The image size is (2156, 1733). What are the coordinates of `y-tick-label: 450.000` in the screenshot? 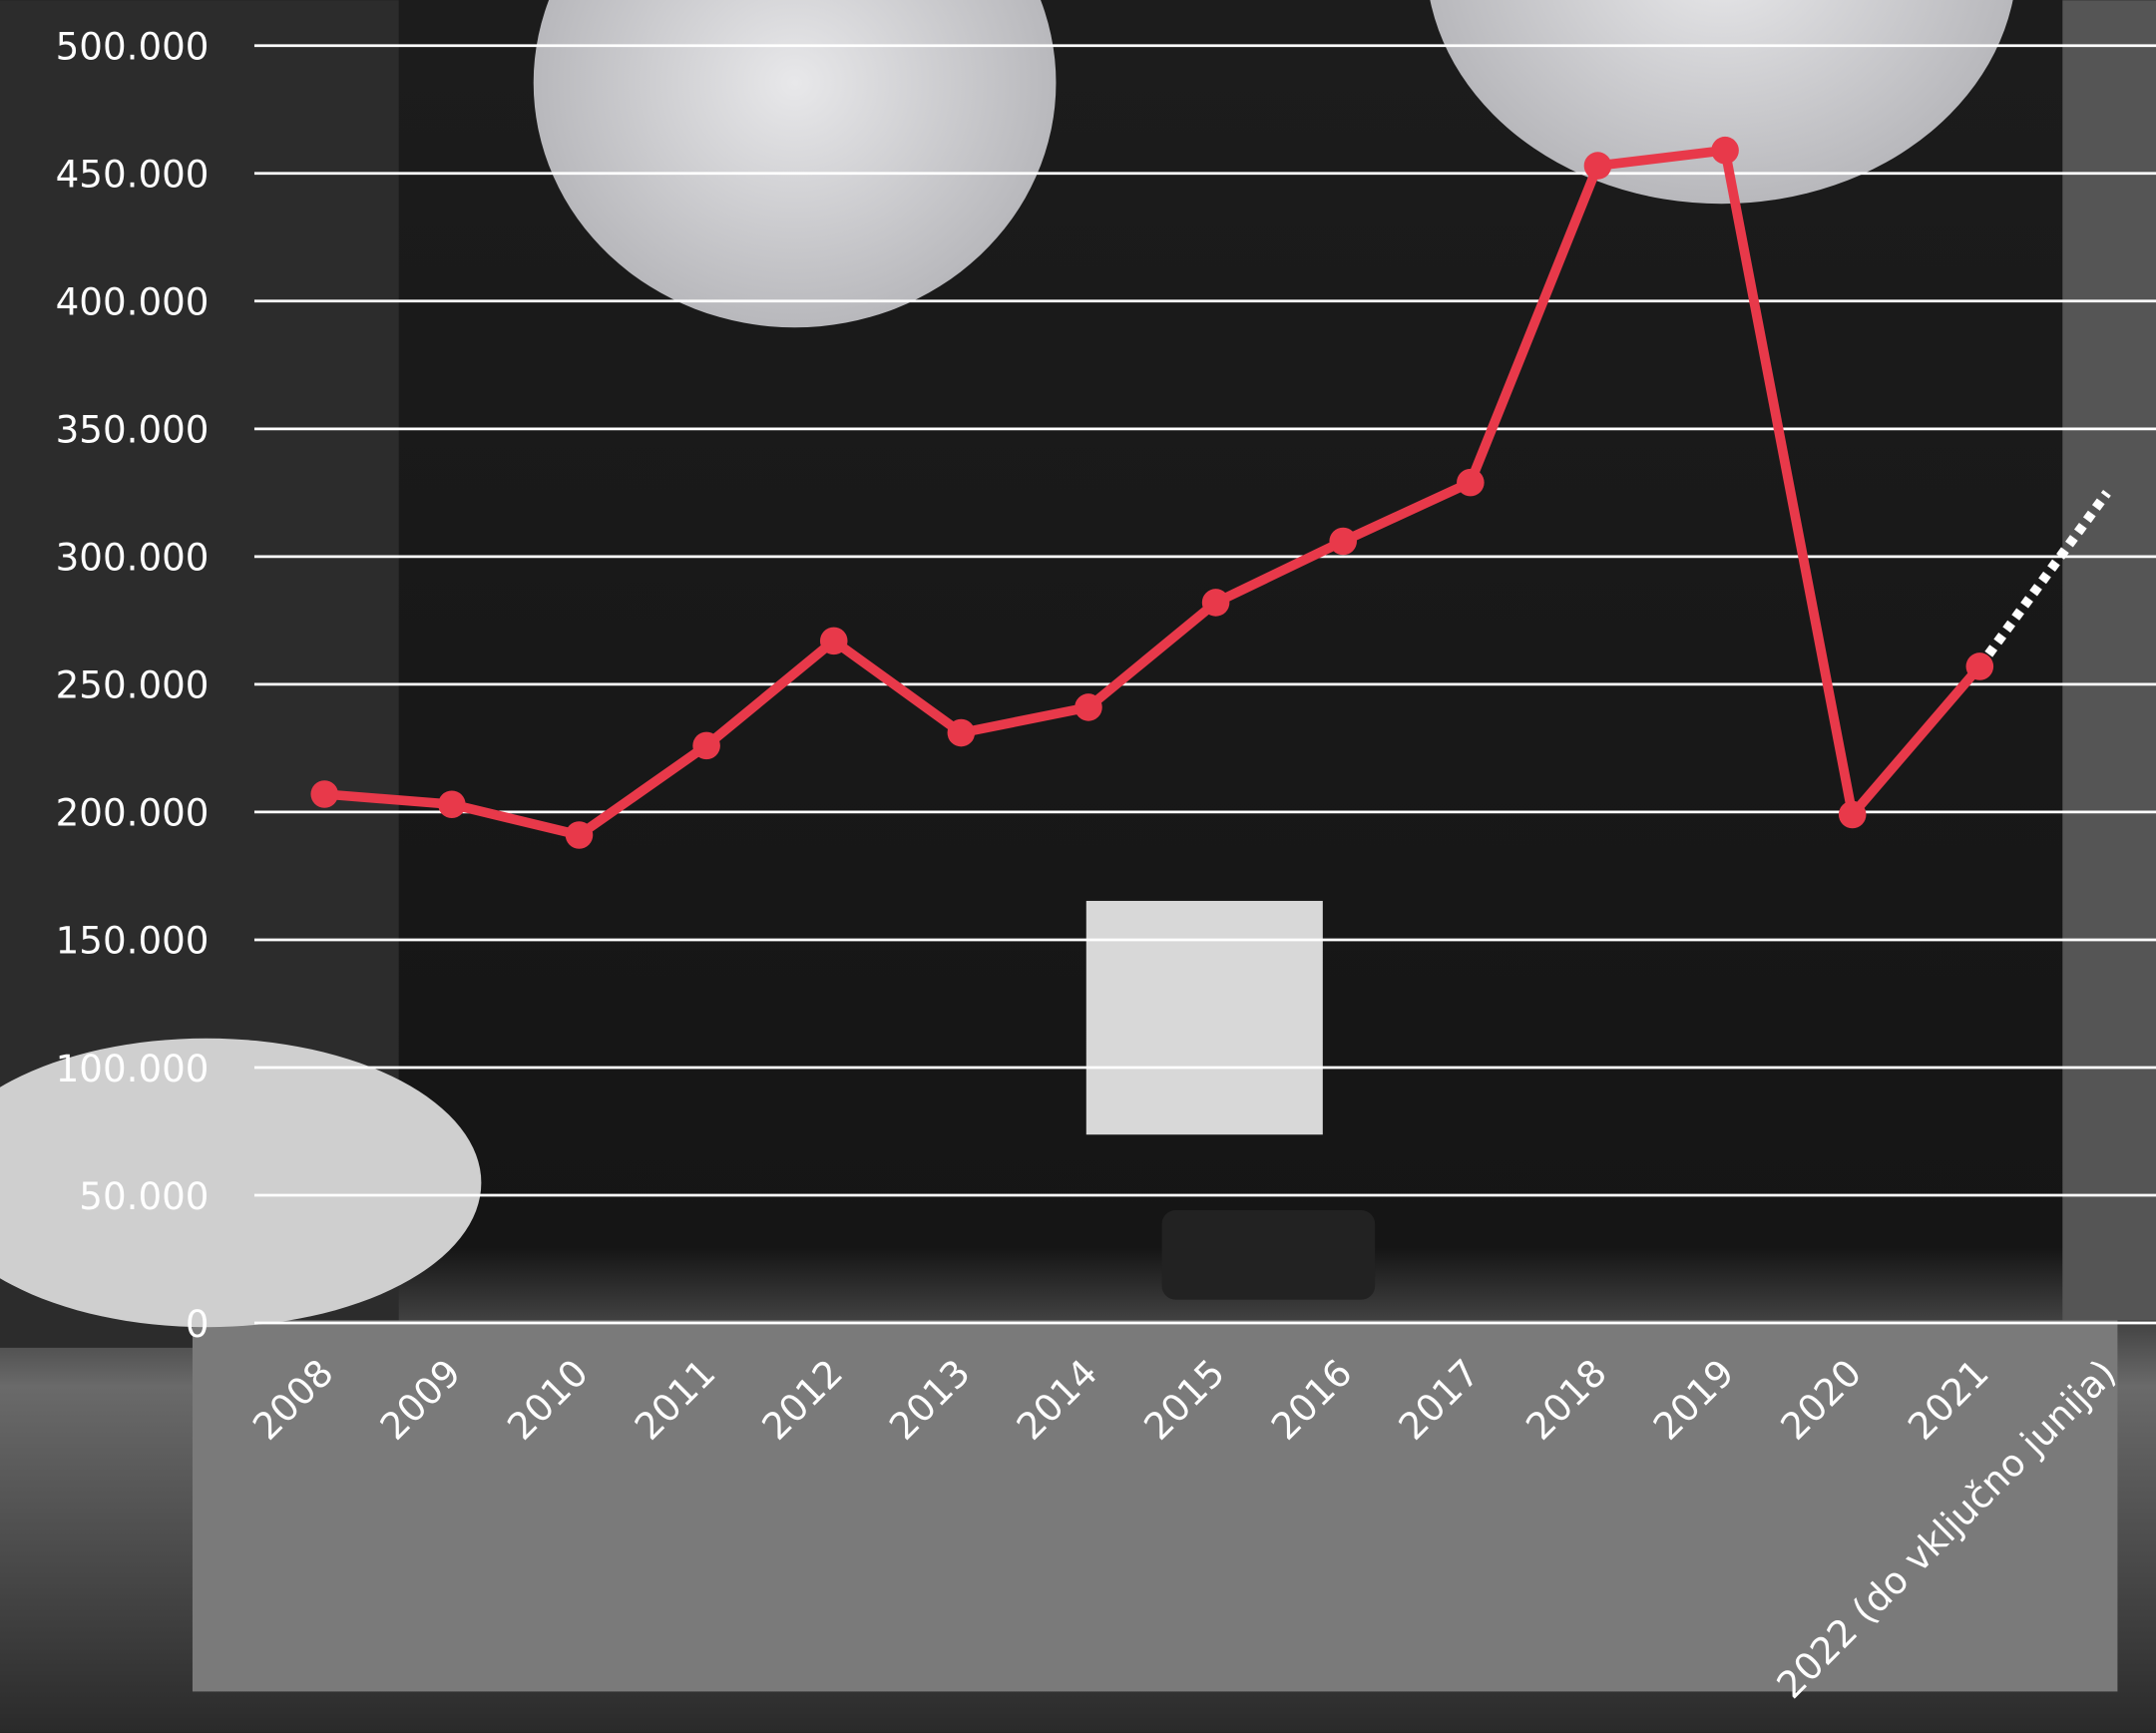 It's located at (133, 175).